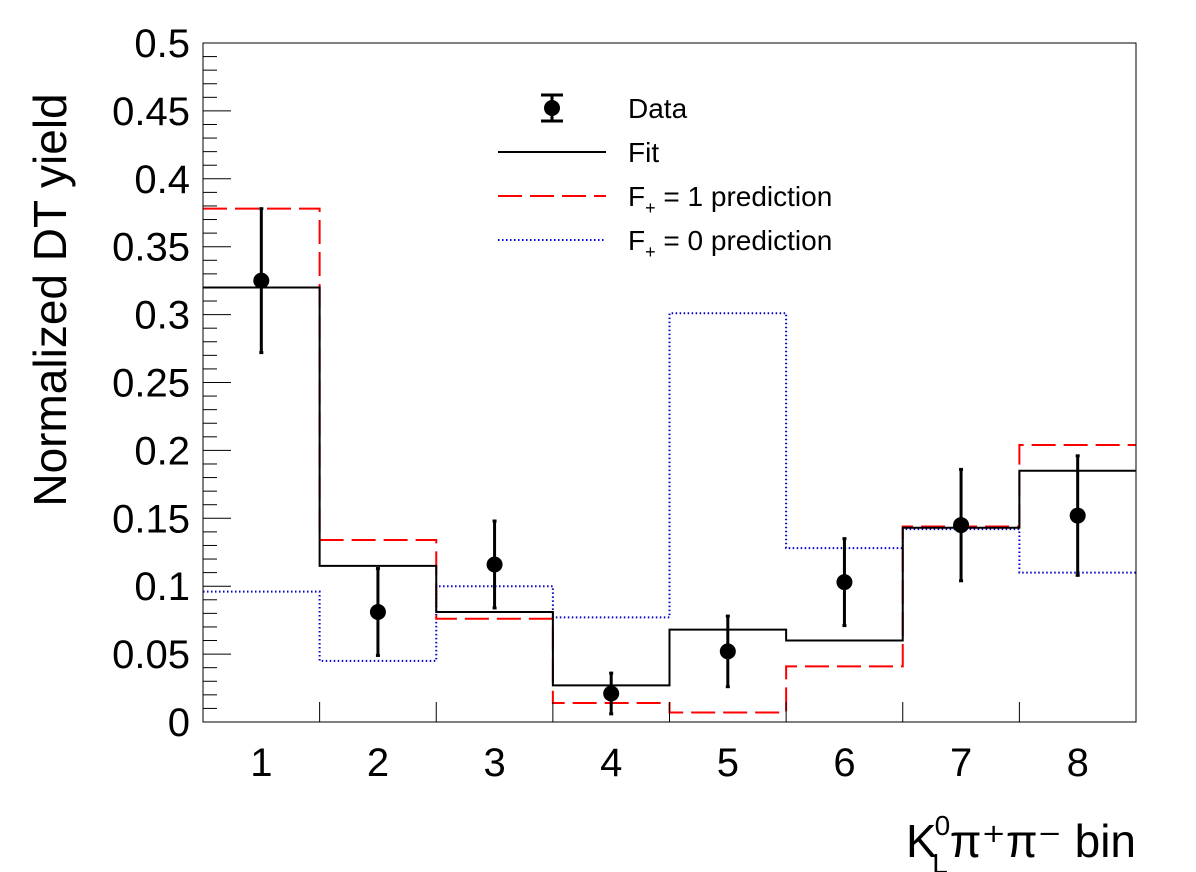 The width and height of the screenshot is (1196, 872). I want to click on legend-label-rest: = 0 prediction, so click(744, 240).